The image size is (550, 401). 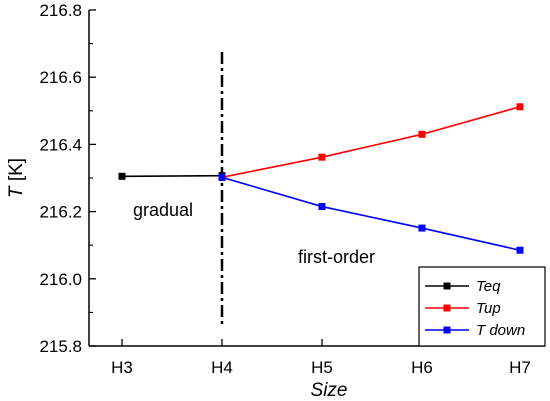 I want to click on x-tick-label: H6, so click(x=422, y=367).